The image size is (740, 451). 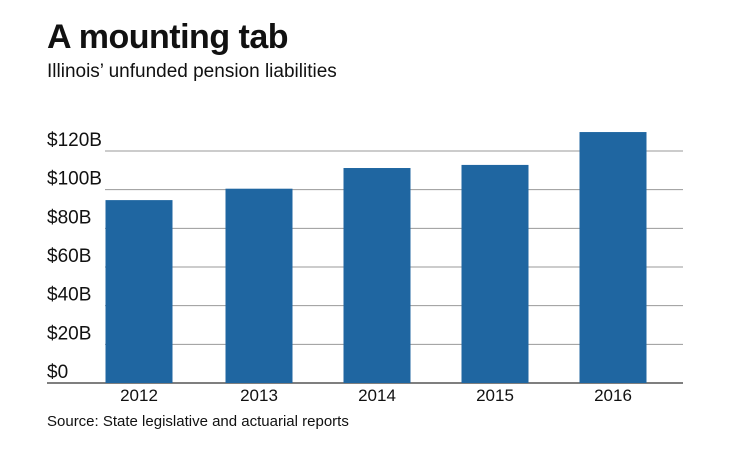 I want to click on y-tick-label: $100B, so click(x=74, y=179).